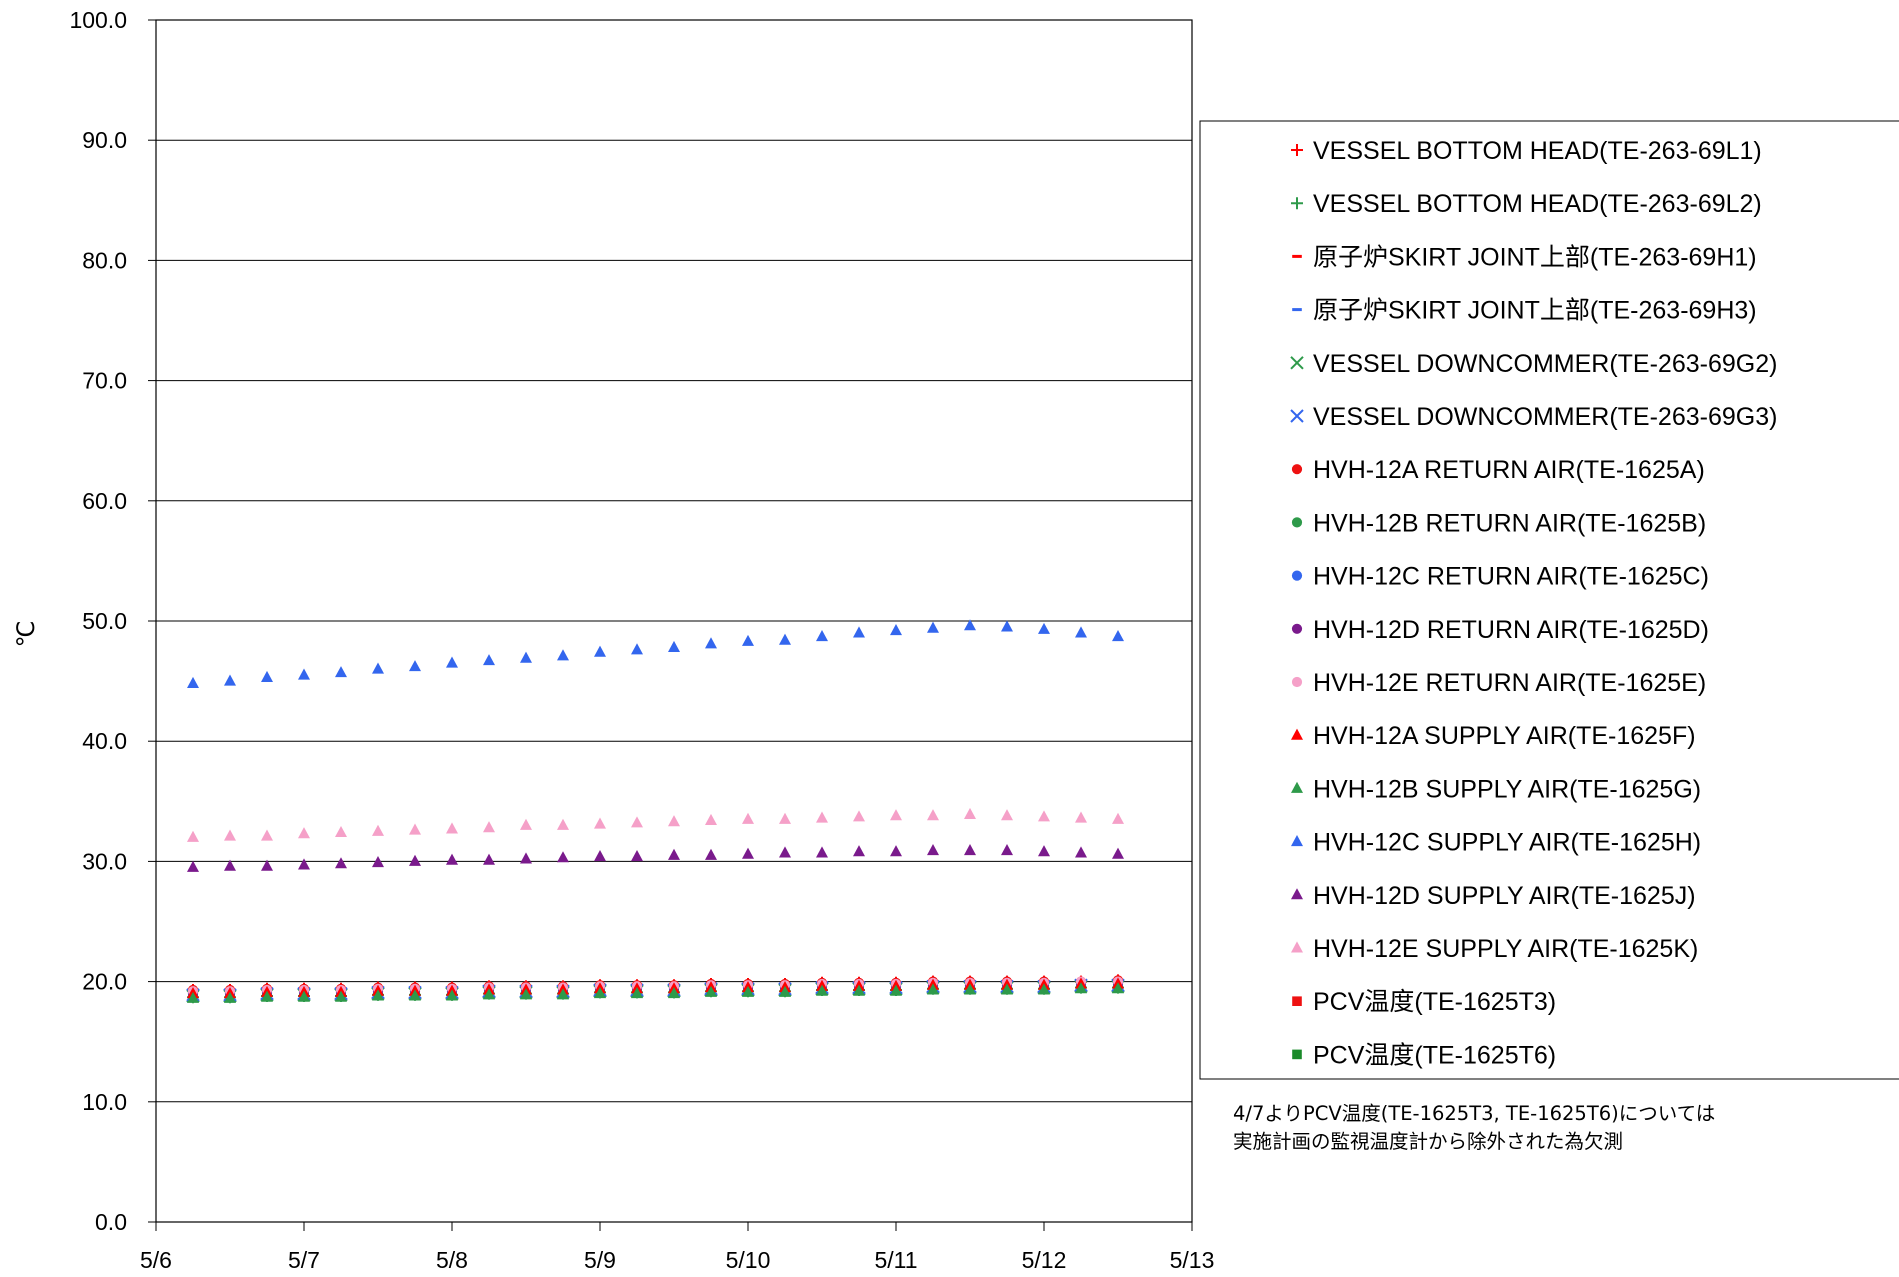 This screenshot has width=1899, height=1277. What do you see at coordinates (104, 140) in the screenshot?
I see `y-tick-label-9: 90.0` at bounding box center [104, 140].